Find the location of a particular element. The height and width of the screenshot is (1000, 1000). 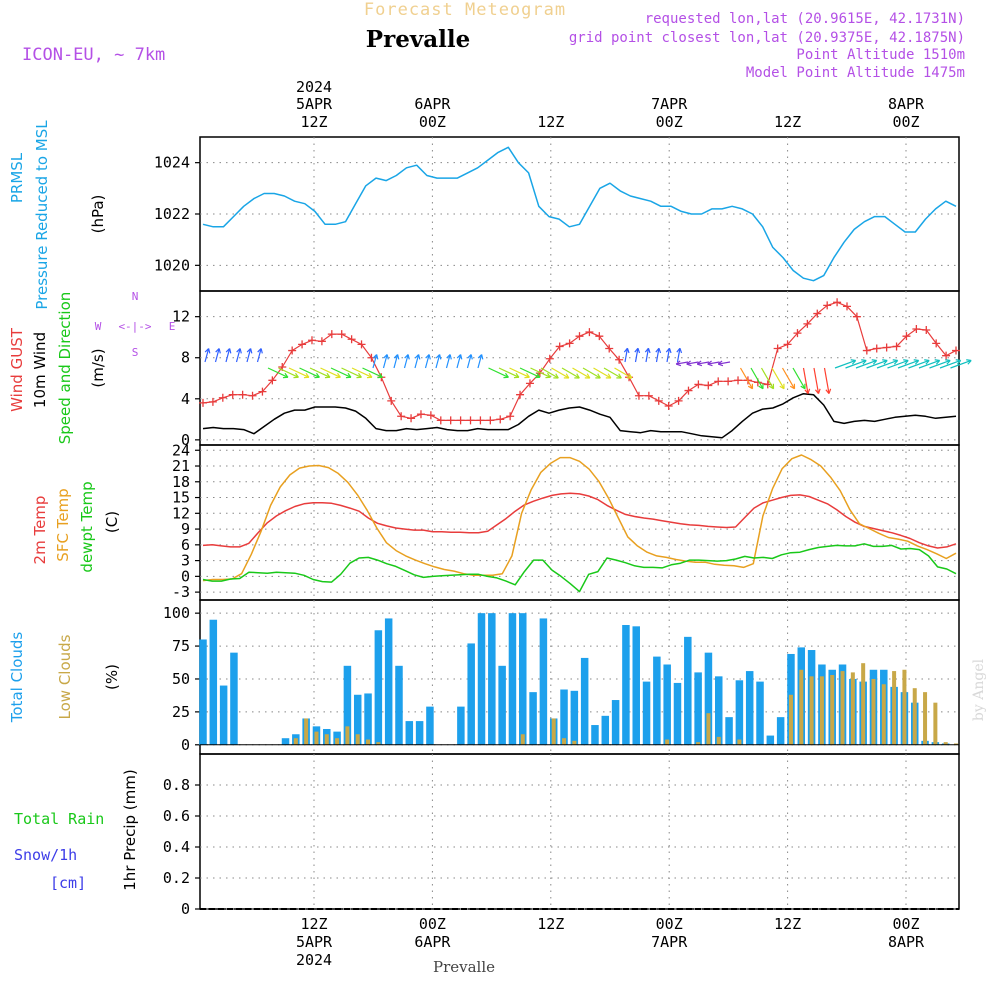

bottom-time-label: 00Z is located at coordinates (669, 924).